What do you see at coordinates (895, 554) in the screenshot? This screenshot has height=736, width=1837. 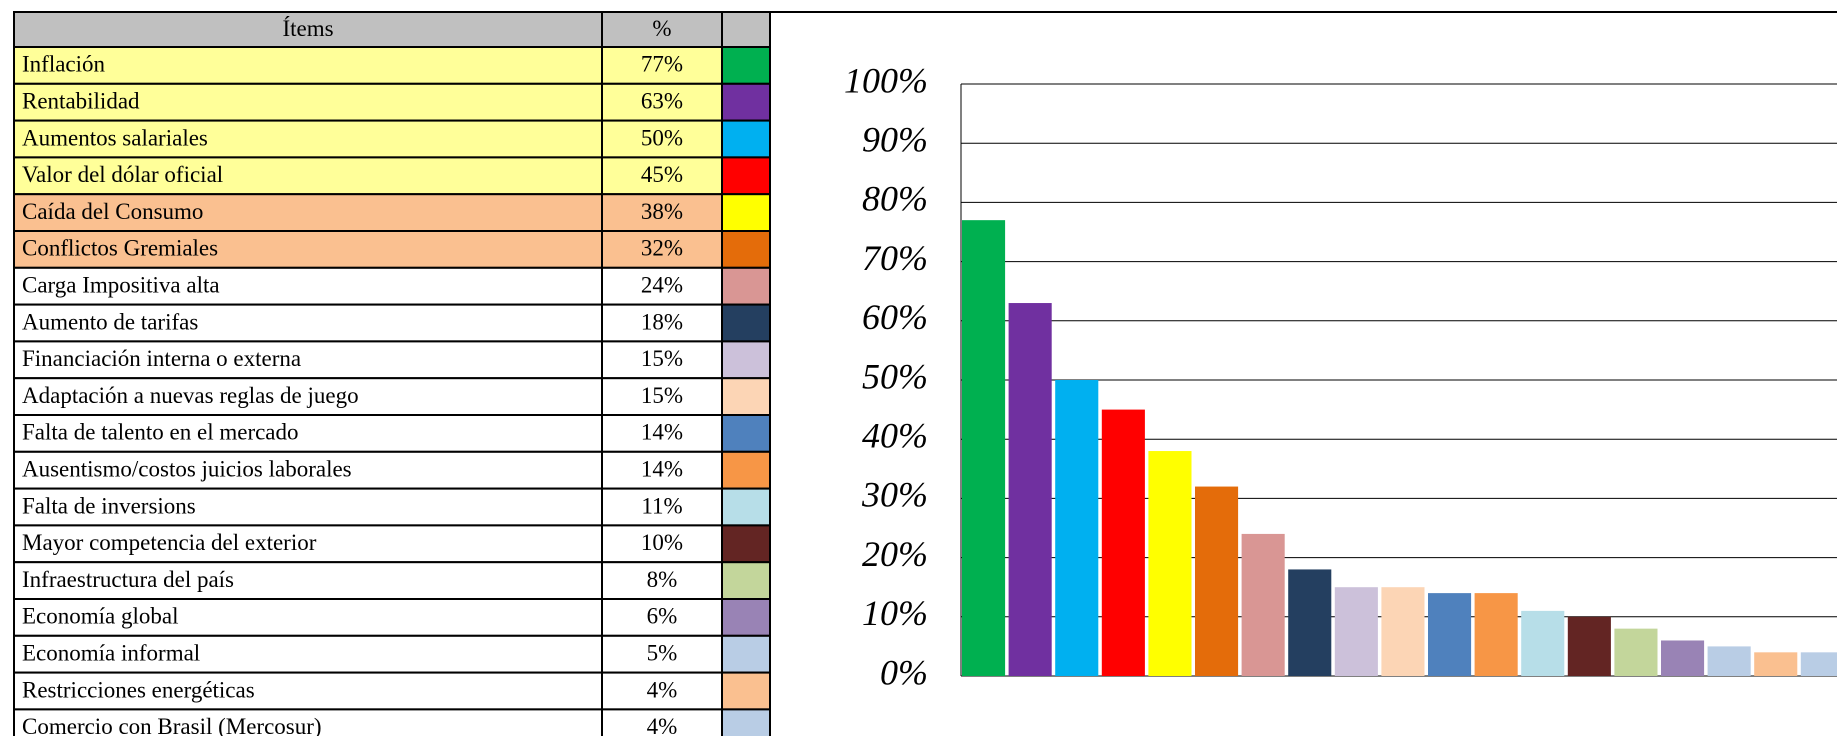 I see `y-tick-label: 20%` at bounding box center [895, 554].